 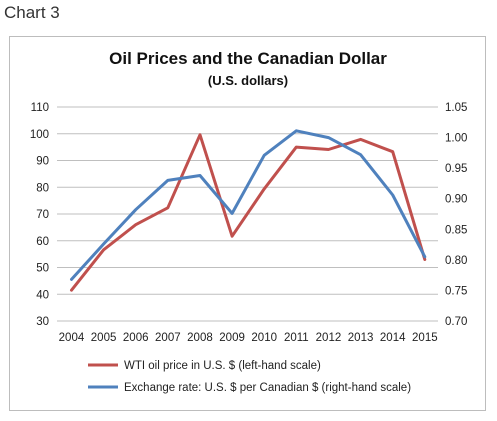 I want to click on left-tick-label: 80, so click(x=42, y=188).